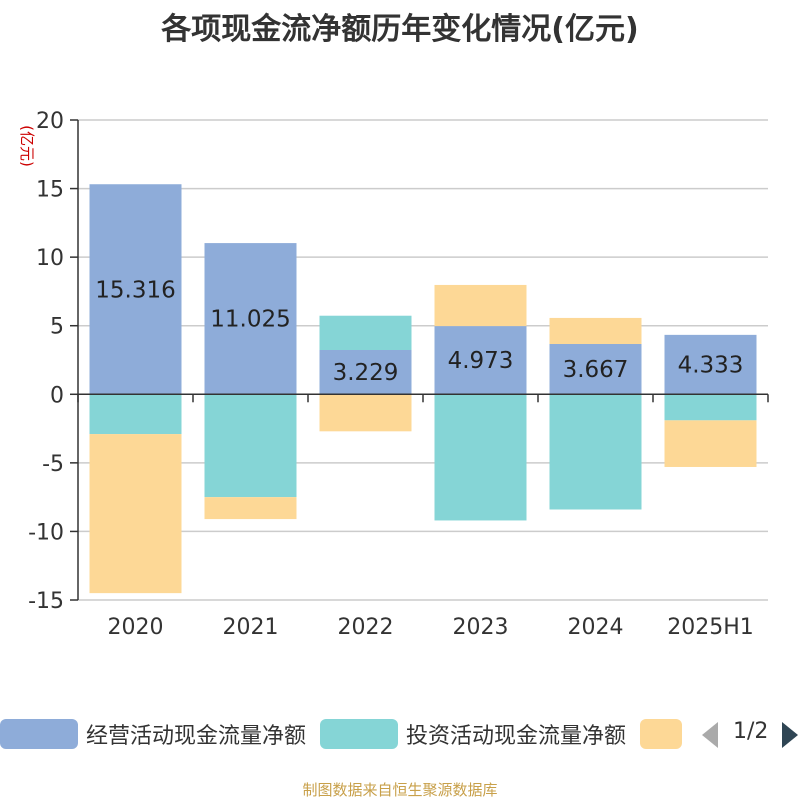 This screenshot has width=800, height=800. What do you see at coordinates (419, 331) in the screenshot?
I see `data-labels: 15.316 11.025 3.229 4.973 3.667 4.333` at bounding box center [419, 331].